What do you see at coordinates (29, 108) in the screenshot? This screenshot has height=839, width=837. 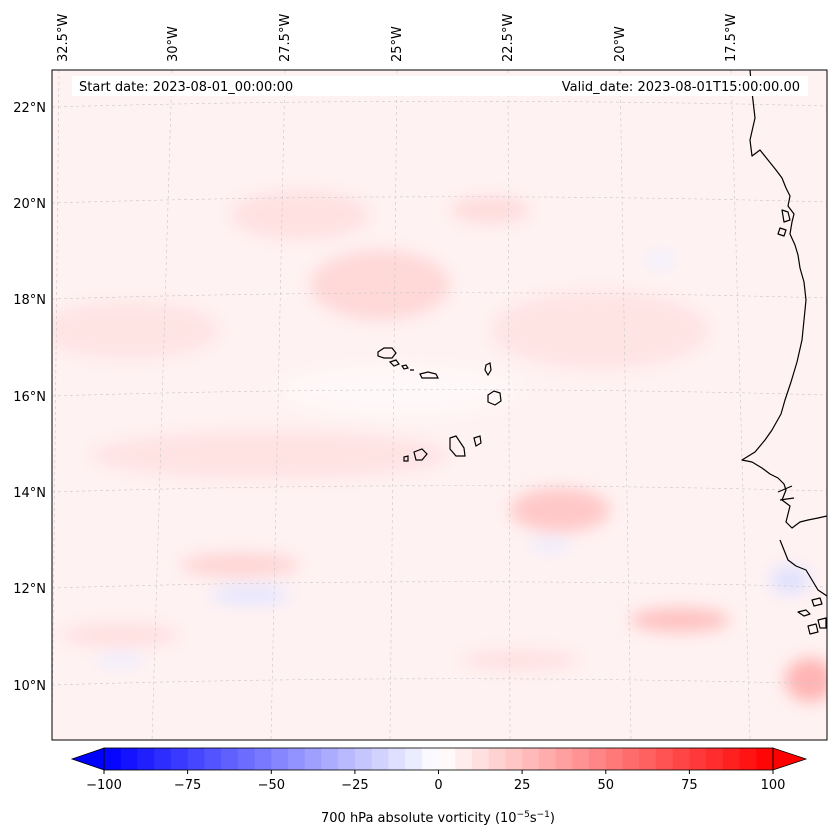 I see `latitude-label: 22°N` at bounding box center [29, 108].